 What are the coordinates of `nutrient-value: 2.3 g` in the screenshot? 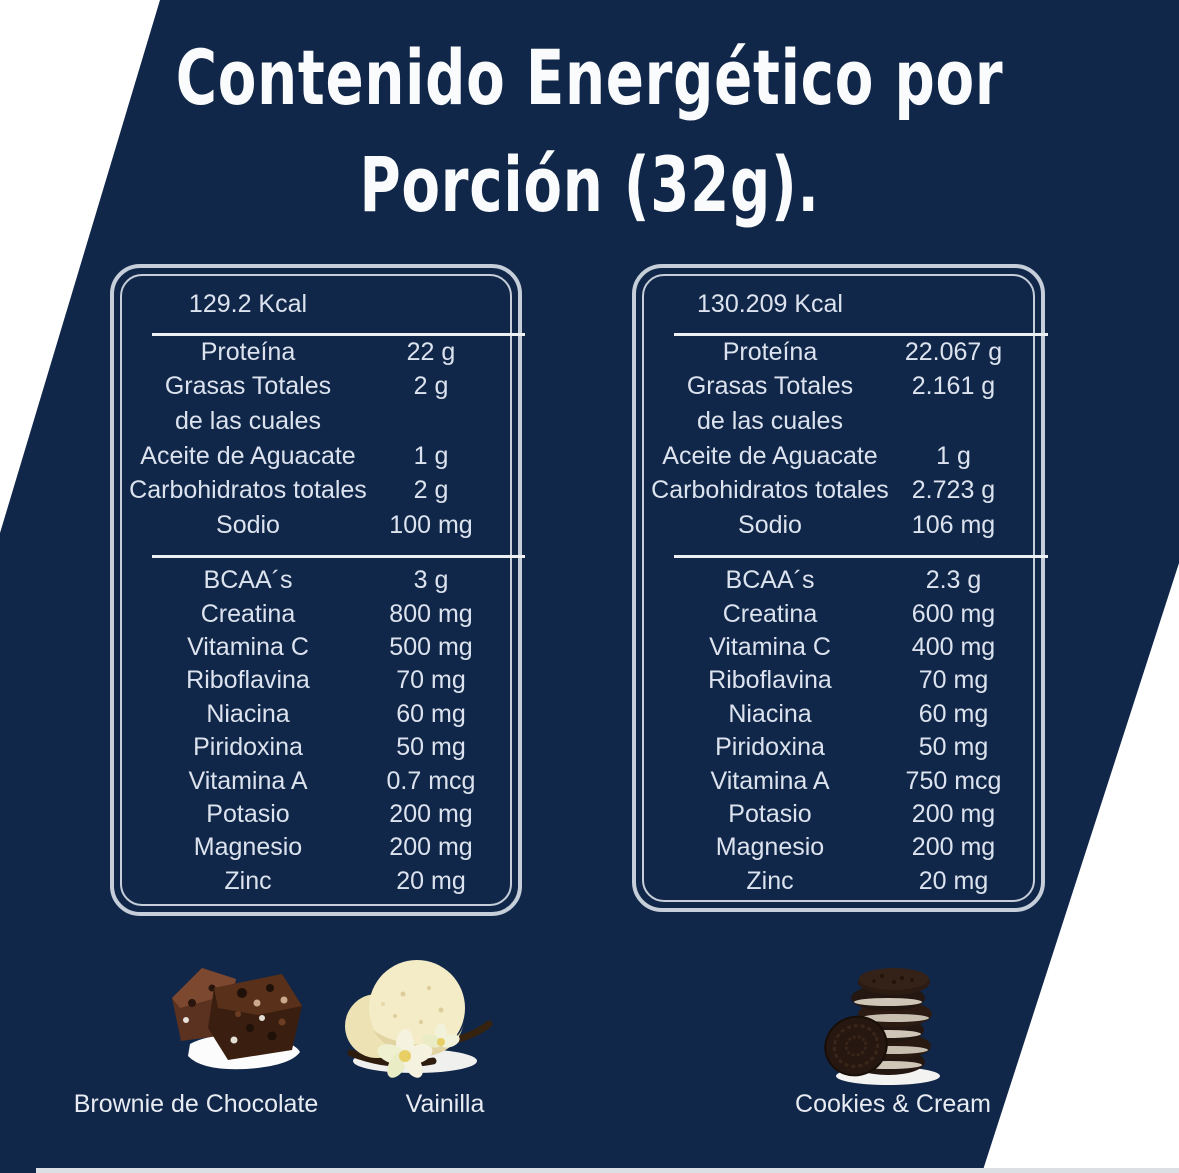 It's located at (953, 580).